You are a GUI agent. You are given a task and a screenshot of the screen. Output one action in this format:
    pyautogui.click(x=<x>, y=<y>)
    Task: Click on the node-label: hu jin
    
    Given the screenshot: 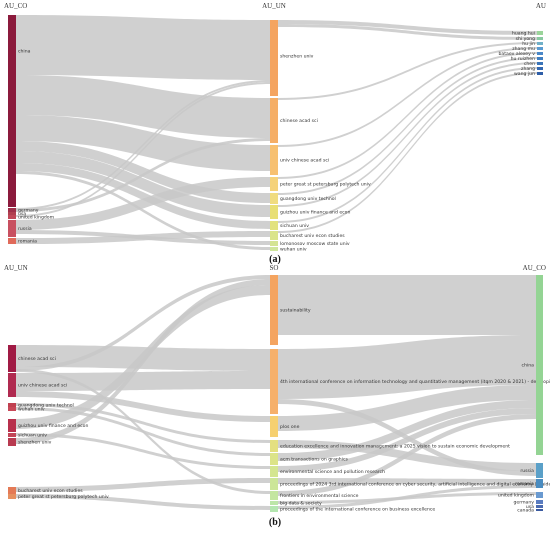 What is the action you would take?
    pyautogui.click(x=528, y=44)
    